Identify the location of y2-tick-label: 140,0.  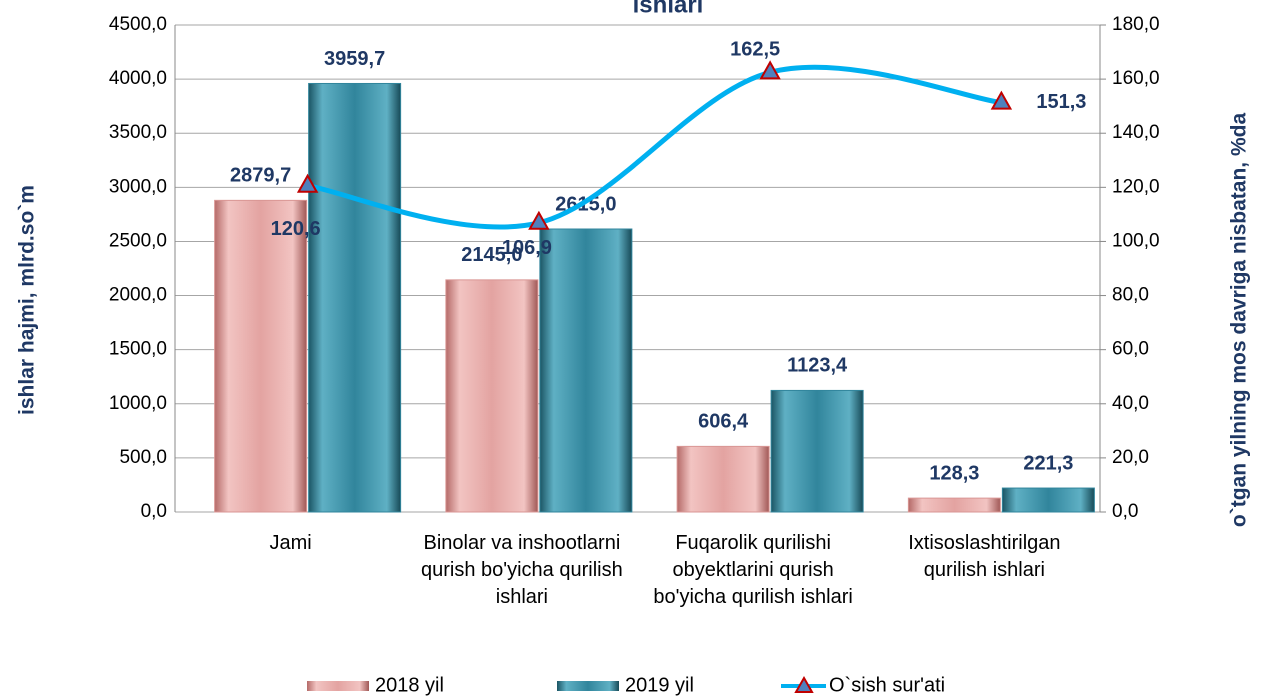
(1136, 132).